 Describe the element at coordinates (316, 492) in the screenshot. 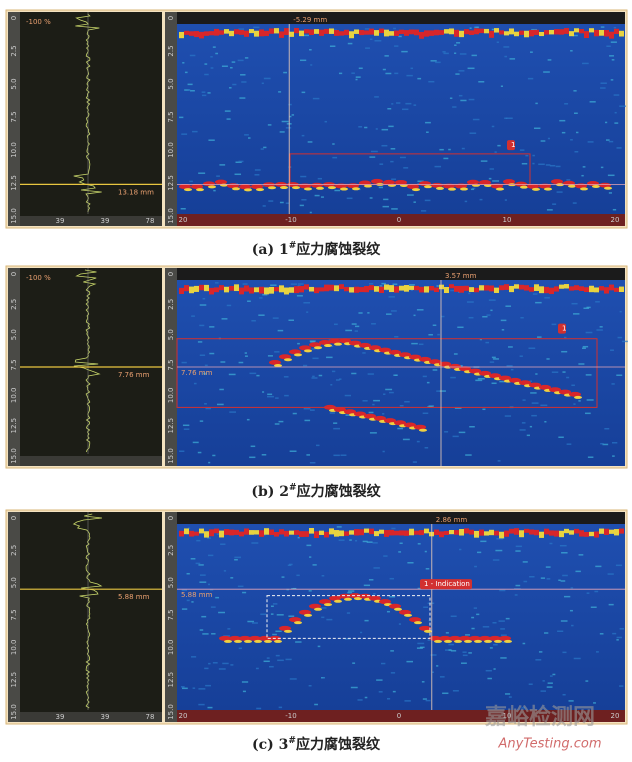

I see `caption: (b) 2#应力腐蚀裂纹` at that location.